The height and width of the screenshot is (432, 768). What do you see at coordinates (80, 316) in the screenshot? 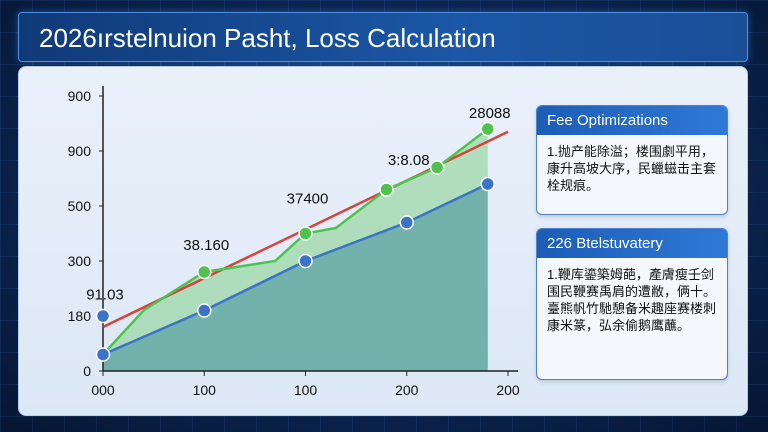
I see `y-tick-label: 180` at bounding box center [80, 316].